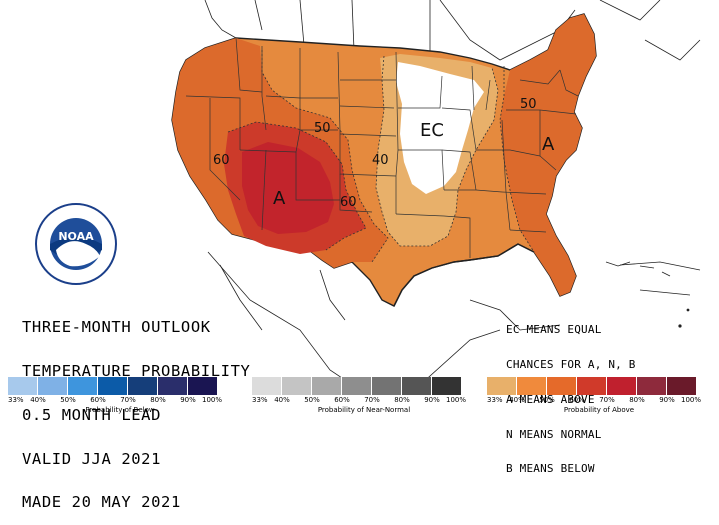 This screenshot has height=525, width=719. I want to click on colorbar-above-ticks: 33% 40% 50% 60% 70% 80% 90% 100%, so click(599, 400).